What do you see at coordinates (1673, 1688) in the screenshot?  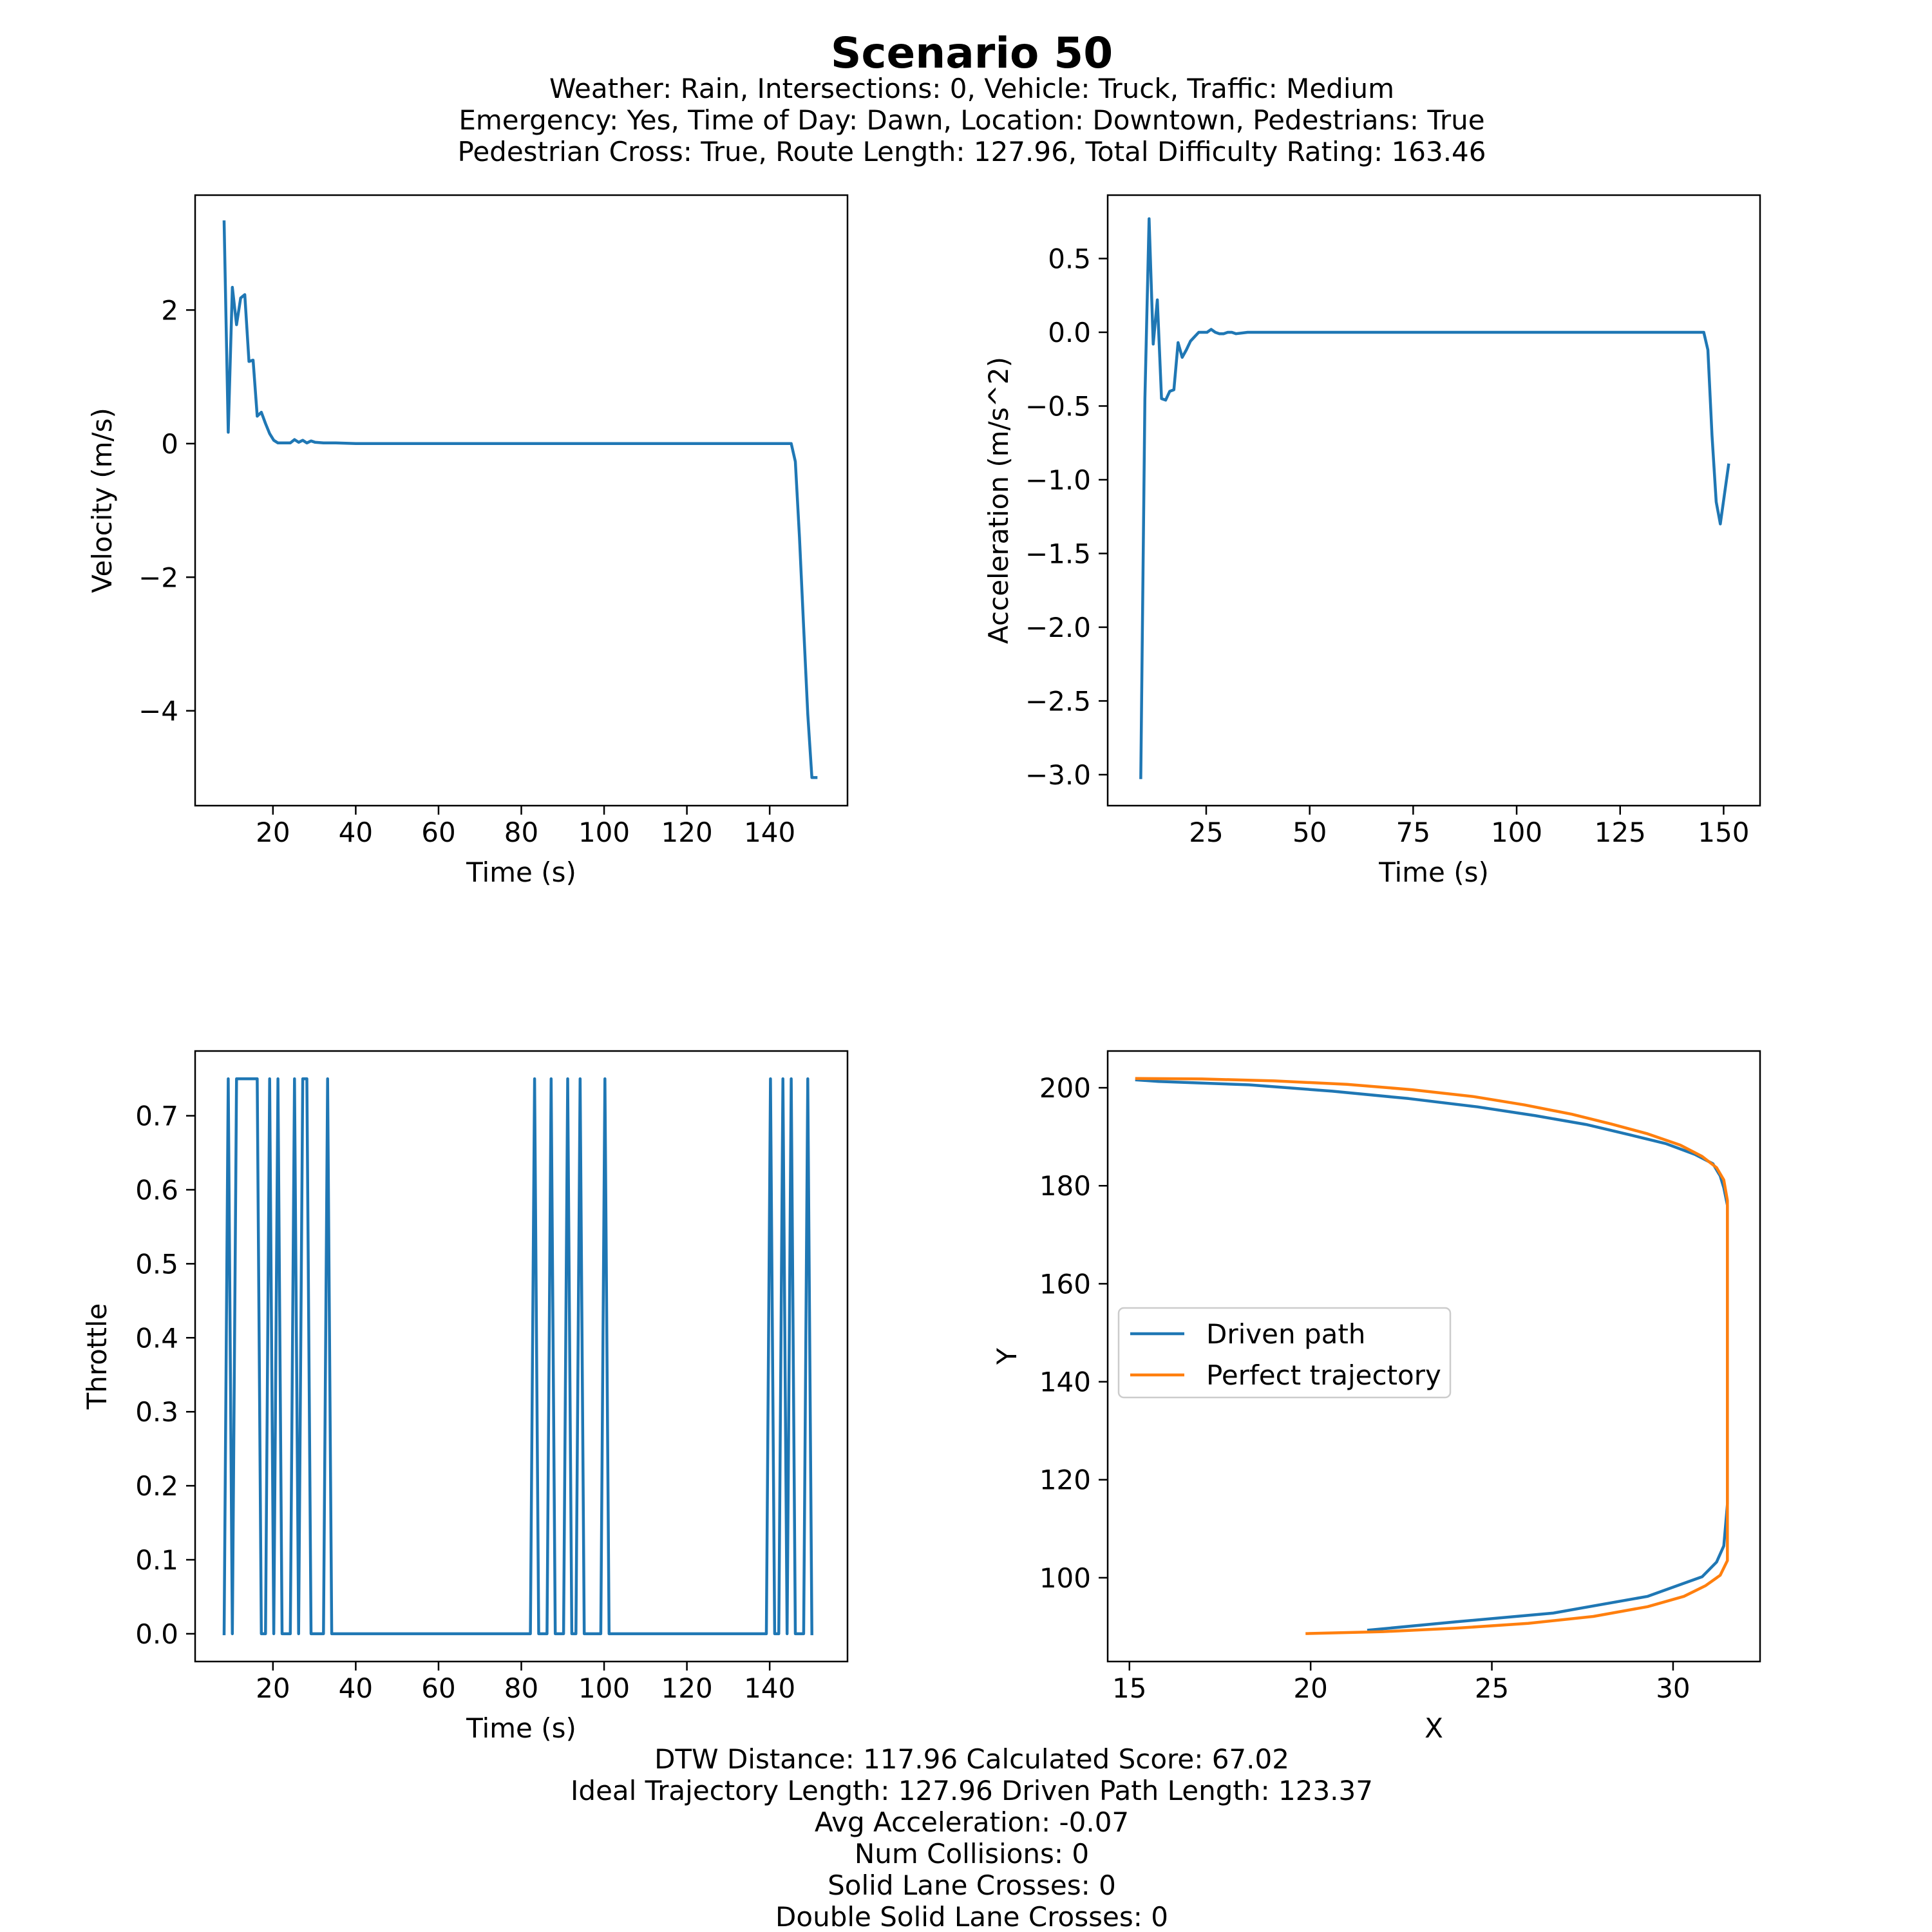 I see `x-tick-label: 30` at bounding box center [1673, 1688].